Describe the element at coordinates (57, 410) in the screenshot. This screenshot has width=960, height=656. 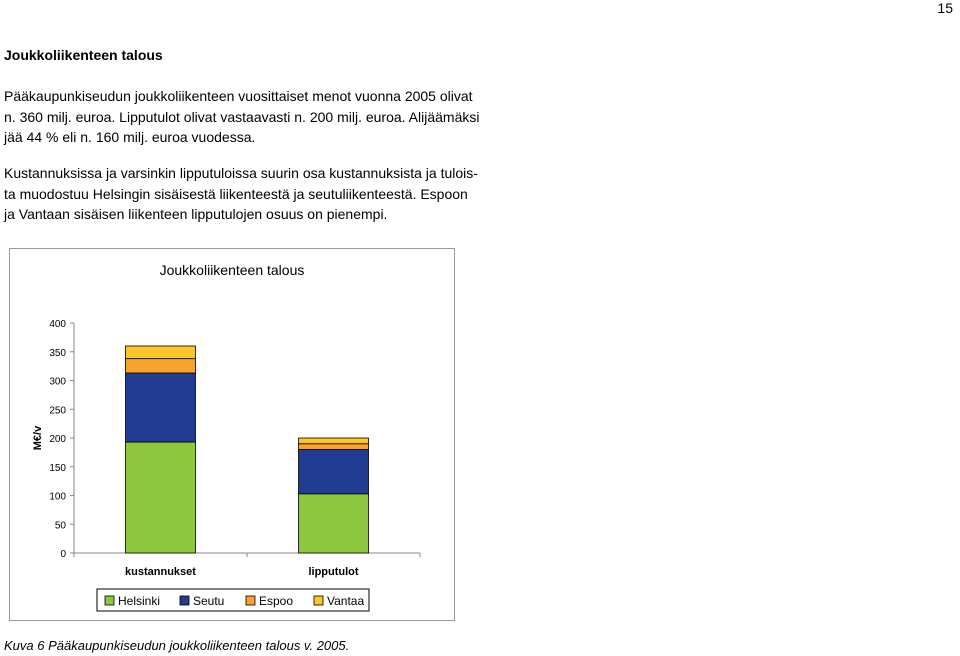
I see `y-tick-label: 250` at that location.